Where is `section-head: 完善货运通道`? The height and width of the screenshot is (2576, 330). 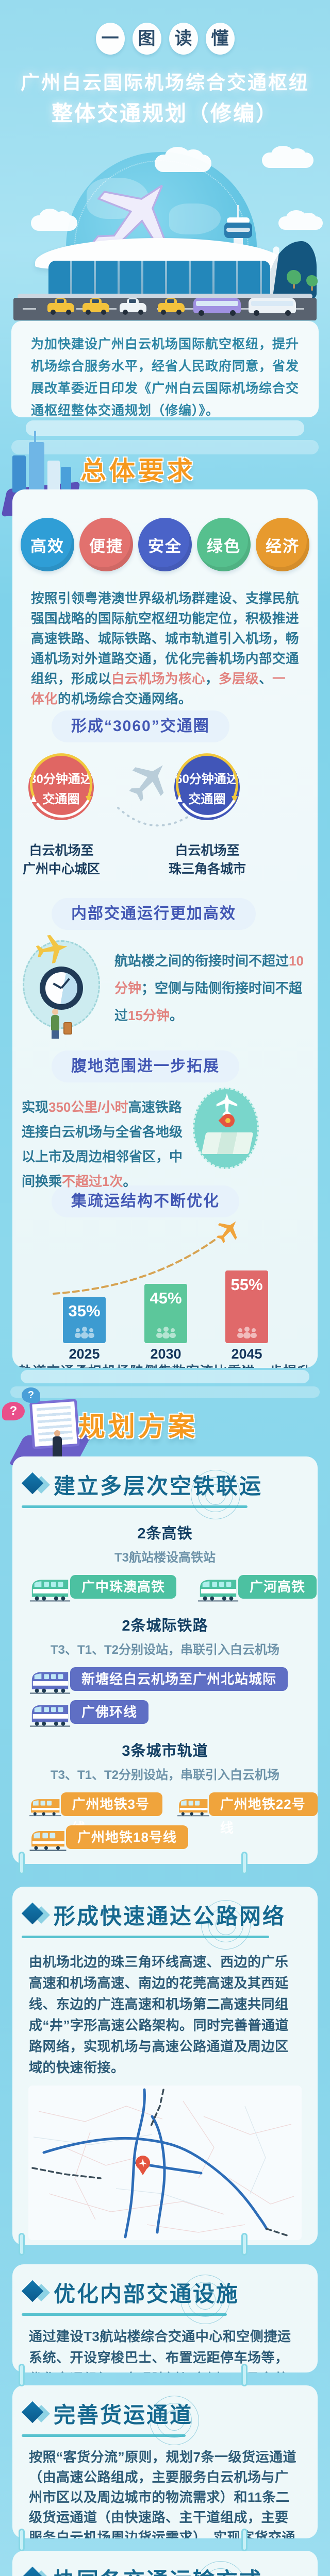
section-head: 完善货运通道 is located at coordinates (165, 2407).